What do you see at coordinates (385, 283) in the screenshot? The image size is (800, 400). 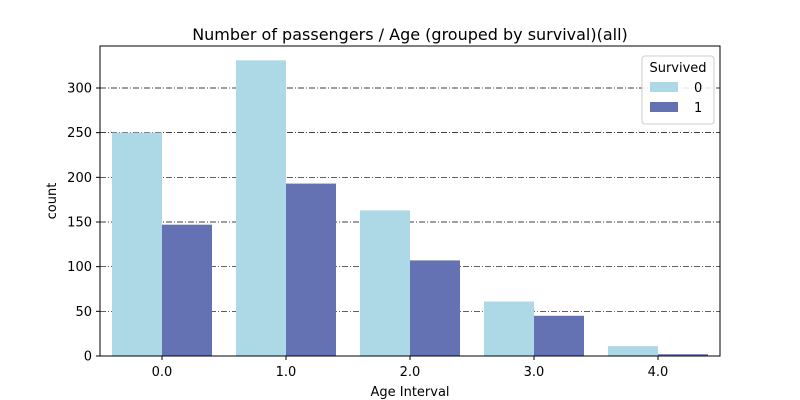 I see `bar-2.0-series-0` at bounding box center [385, 283].